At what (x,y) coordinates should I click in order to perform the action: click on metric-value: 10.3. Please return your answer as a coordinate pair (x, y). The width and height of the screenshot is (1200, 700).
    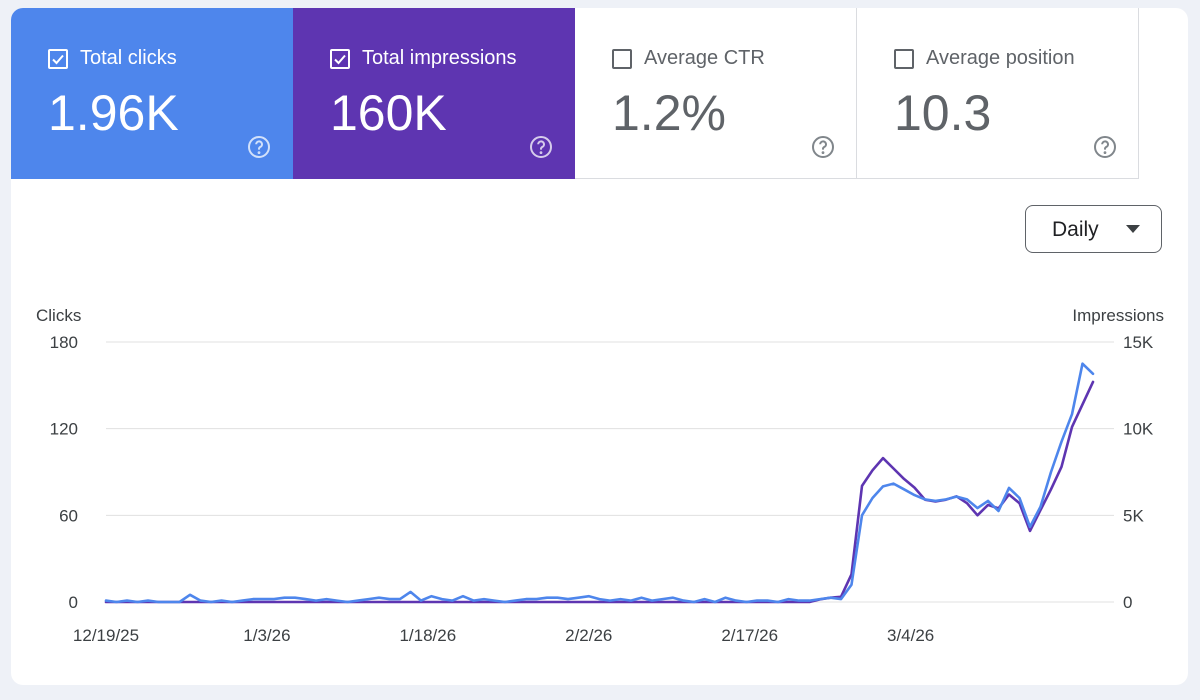
    Looking at the image, I should click on (943, 113).